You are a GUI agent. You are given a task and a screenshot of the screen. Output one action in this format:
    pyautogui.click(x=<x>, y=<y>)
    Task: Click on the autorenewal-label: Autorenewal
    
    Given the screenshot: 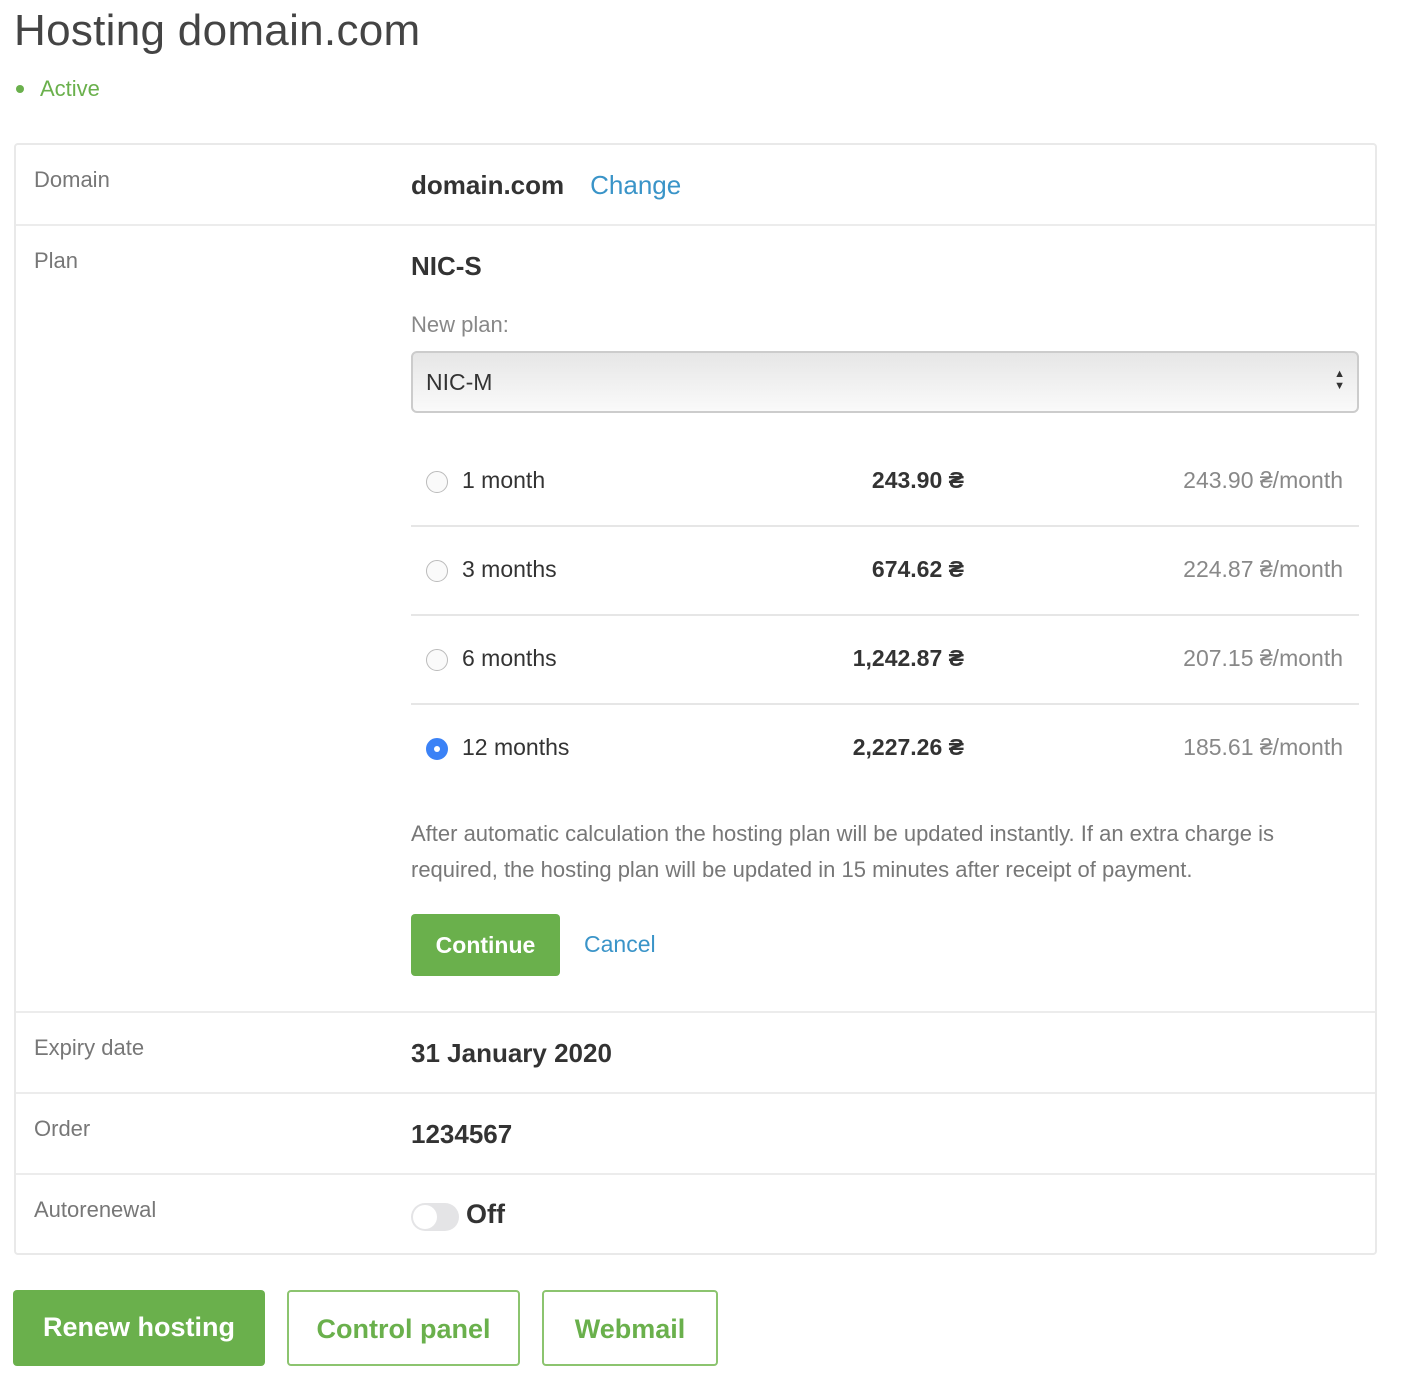 What is the action you would take?
    pyautogui.click(x=95, y=1209)
    